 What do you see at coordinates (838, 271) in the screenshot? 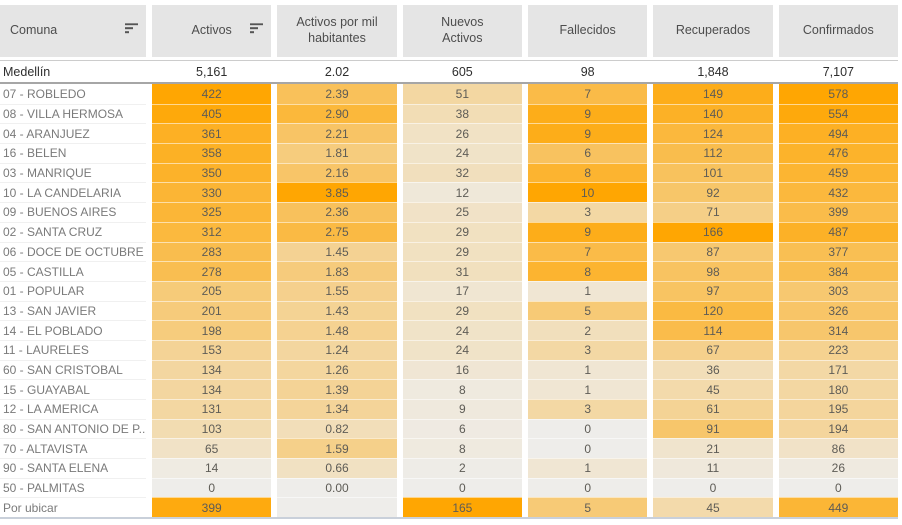
I see `cell-confirmados: 384` at bounding box center [838, 271].